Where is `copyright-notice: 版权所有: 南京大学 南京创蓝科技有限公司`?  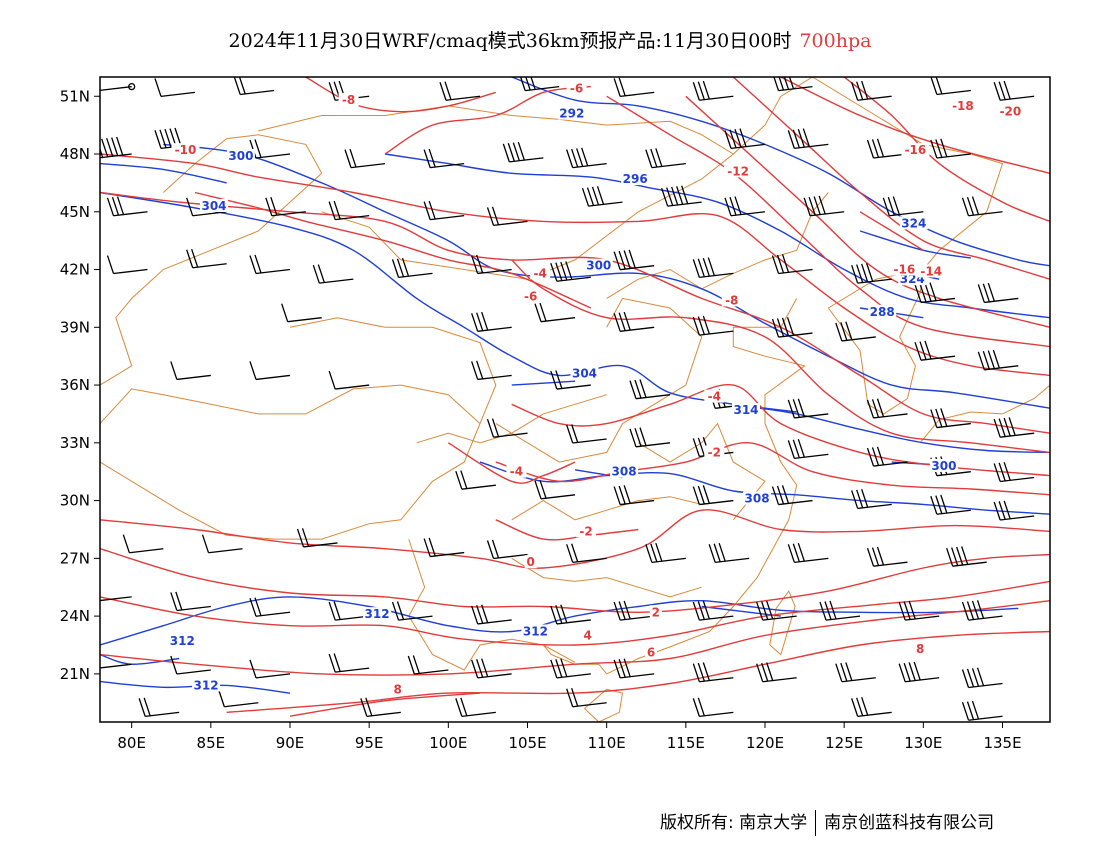
copyright-notice: 版权所有: 南京大学 南京创蓝科技有限公司 is located at coordinates (827, 822).